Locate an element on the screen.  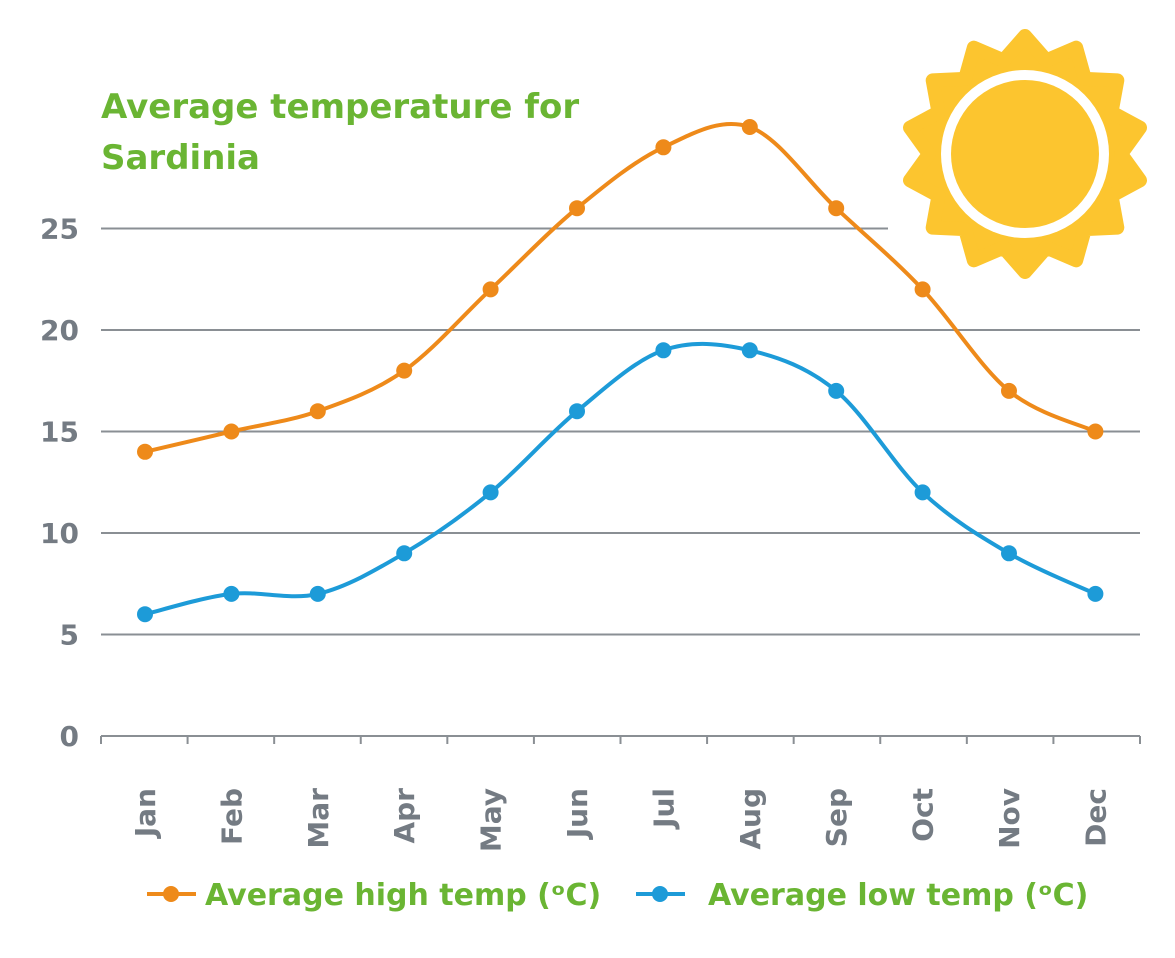
x-tick-label-jul: Jul is located at coordinates (663, 809).